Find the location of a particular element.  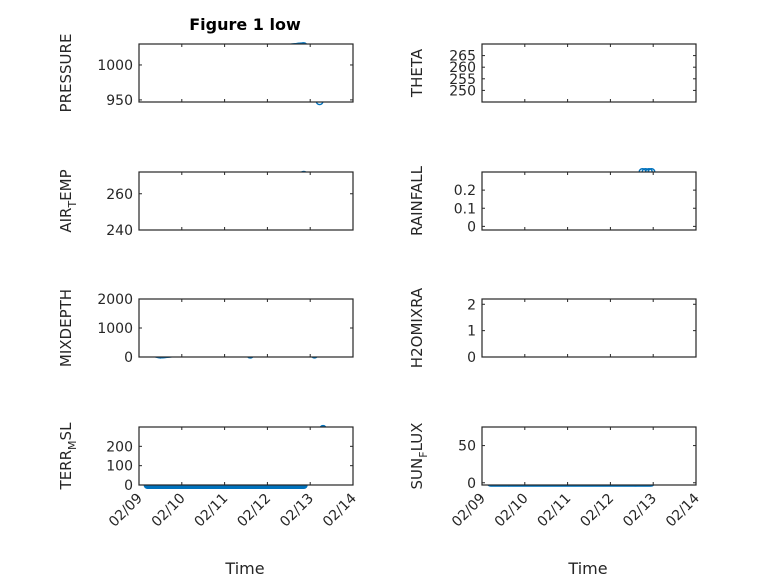

y-axis-label-rest: SL is located at coordinates (66, 431).